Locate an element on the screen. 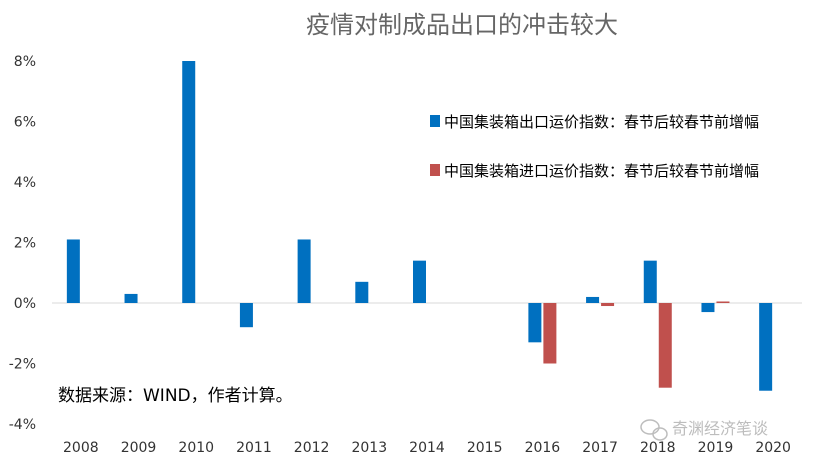 The image size is (816, 468). watermark-text: 奇渊经济笔谈 is located at coordinates (720, 428).